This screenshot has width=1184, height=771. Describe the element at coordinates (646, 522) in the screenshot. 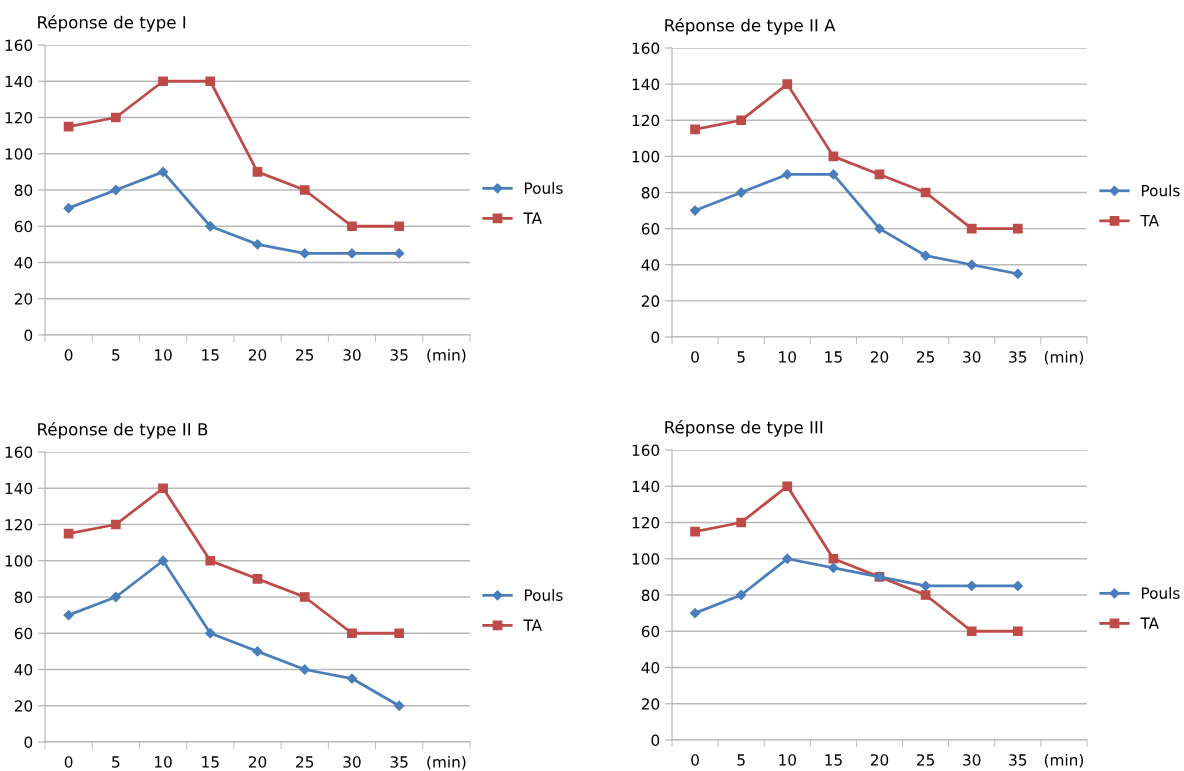

I see `y-tick-label: 120` at that location.